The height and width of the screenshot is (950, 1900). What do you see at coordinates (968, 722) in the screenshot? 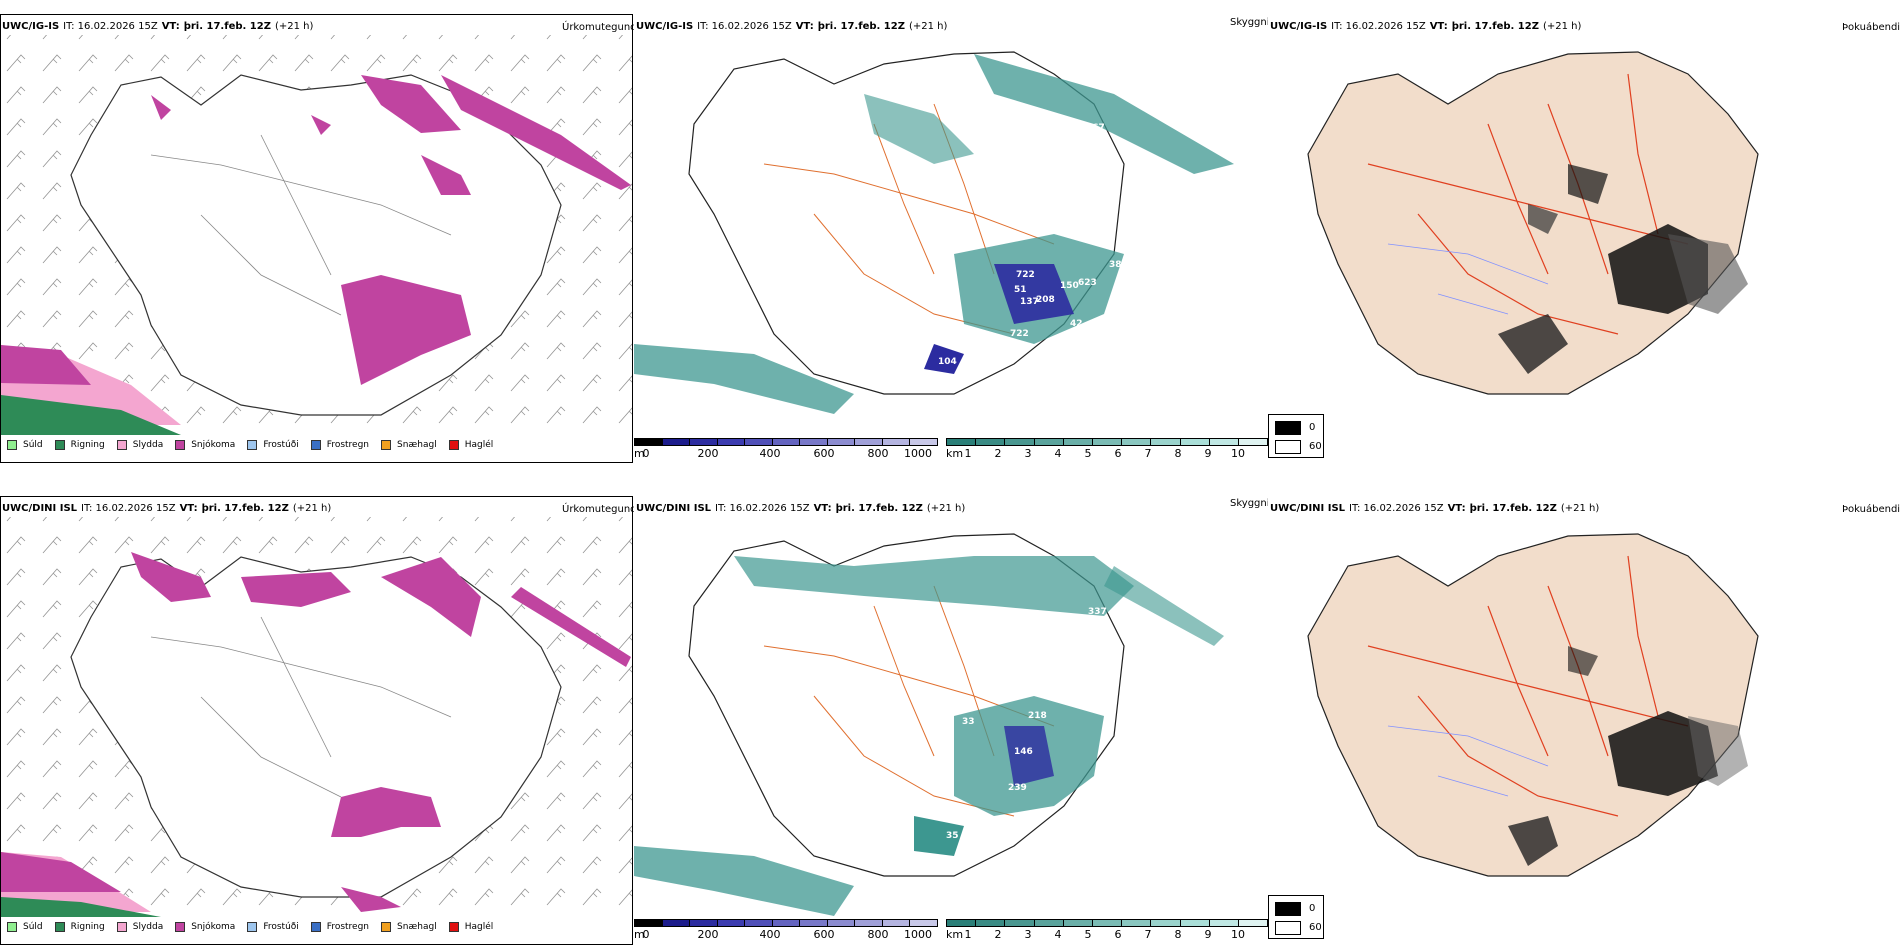
I see `vis-value-label: 33` at bounding box center [968, 722].